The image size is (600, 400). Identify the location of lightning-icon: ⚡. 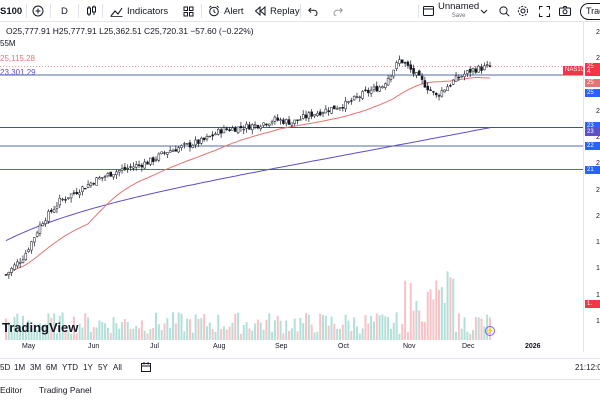
(490, 331).